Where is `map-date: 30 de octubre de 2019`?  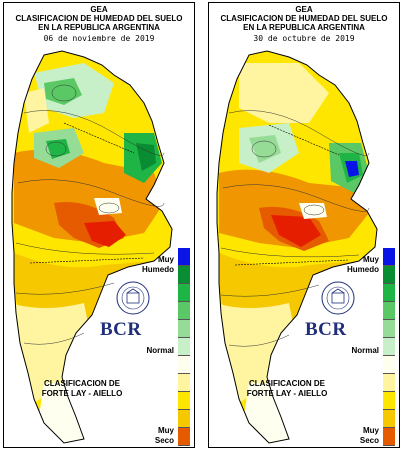 map-date: 30 de octubre de 2019 is located at coordinates (304, 38).